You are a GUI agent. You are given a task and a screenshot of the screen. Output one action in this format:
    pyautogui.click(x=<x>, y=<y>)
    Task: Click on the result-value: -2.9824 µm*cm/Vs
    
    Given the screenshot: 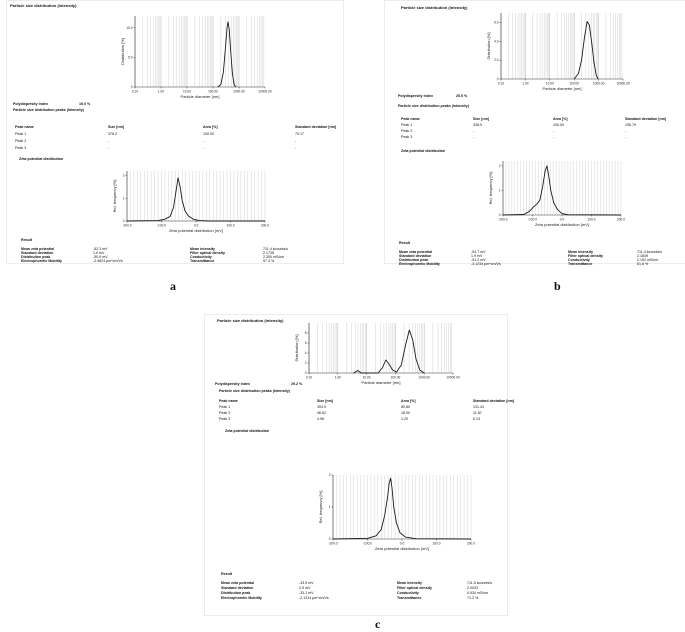 What is the action you would take?
    pyautogui.click(x=108, y=261)
    